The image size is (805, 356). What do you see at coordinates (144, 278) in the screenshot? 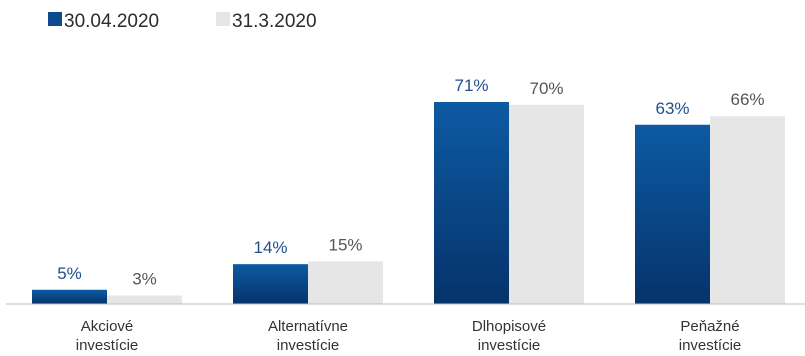
I see `value-label-series-2-cat-1: 3%` at bounding box center [144, 278].